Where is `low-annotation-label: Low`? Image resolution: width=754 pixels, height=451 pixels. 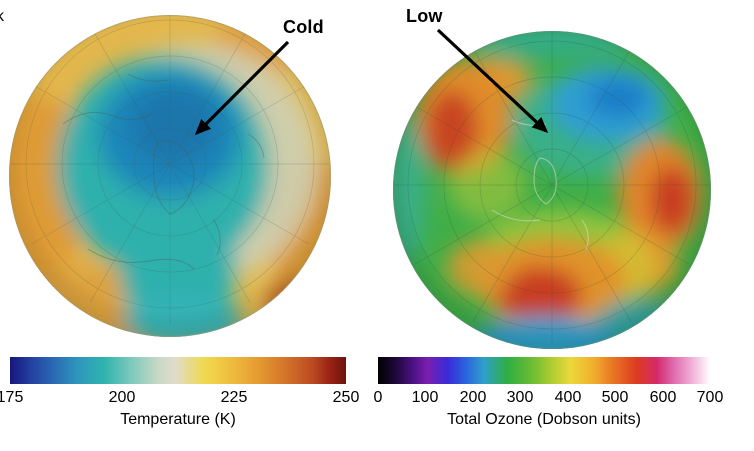
low-annotation-label: Low is located at coordinates (424, 16).